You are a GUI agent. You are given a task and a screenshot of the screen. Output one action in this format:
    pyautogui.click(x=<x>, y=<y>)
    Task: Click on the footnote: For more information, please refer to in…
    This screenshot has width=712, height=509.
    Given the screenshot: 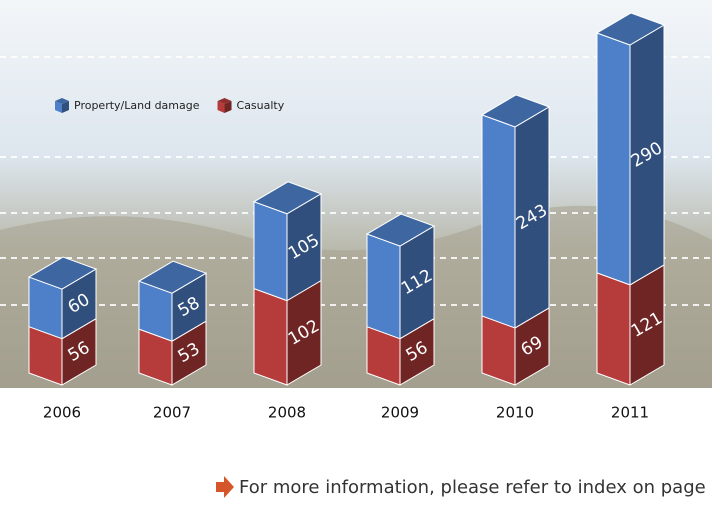 What is the action you would take?
    pyautogui.click(x=475, y=487)
    